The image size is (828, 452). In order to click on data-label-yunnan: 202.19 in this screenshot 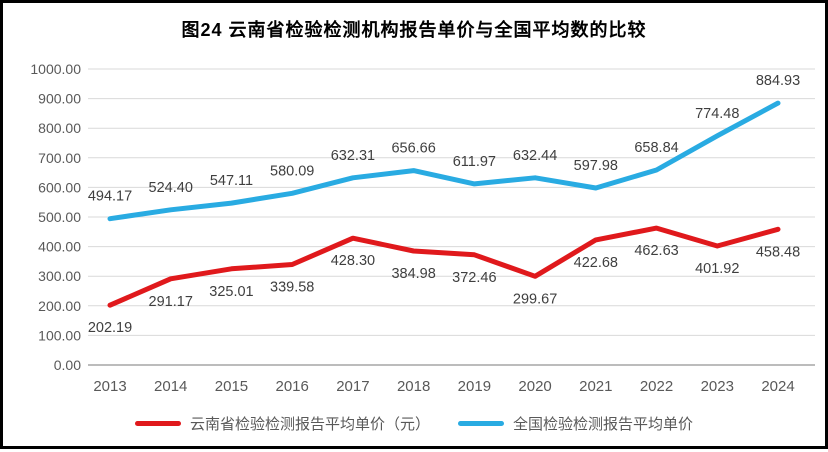, I will do `click(110, 328)`.